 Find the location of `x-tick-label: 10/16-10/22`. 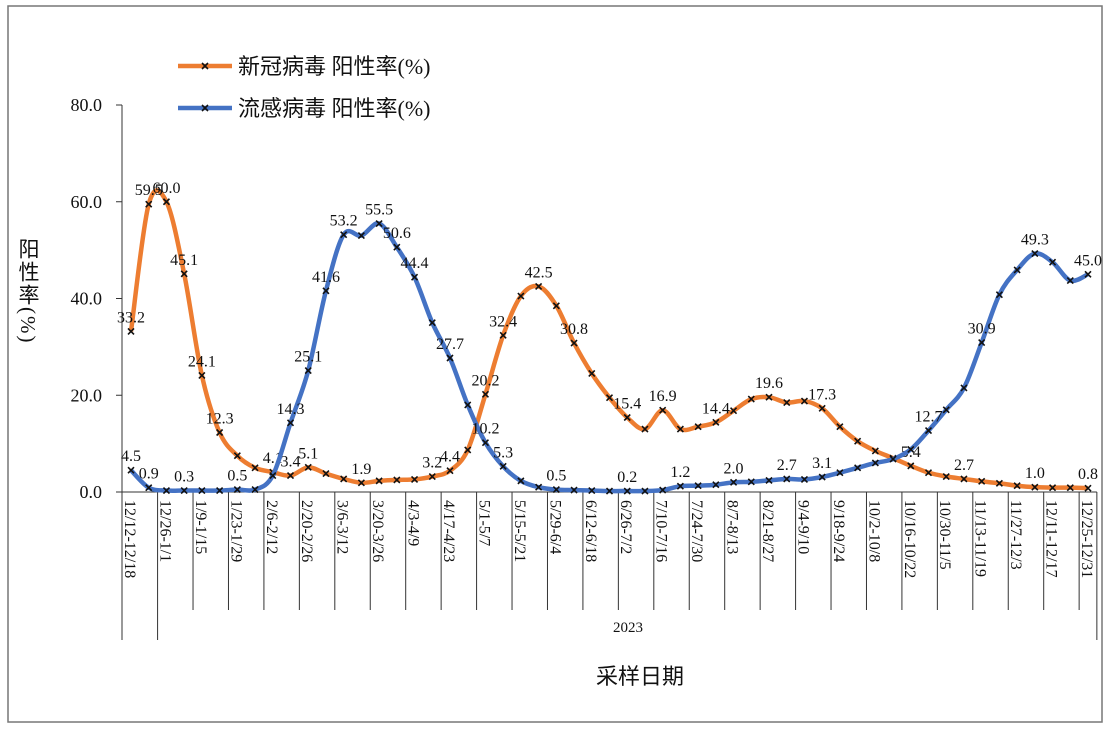

x-tick-label: 10/16-10/22 is located at coordinates (909, 539).